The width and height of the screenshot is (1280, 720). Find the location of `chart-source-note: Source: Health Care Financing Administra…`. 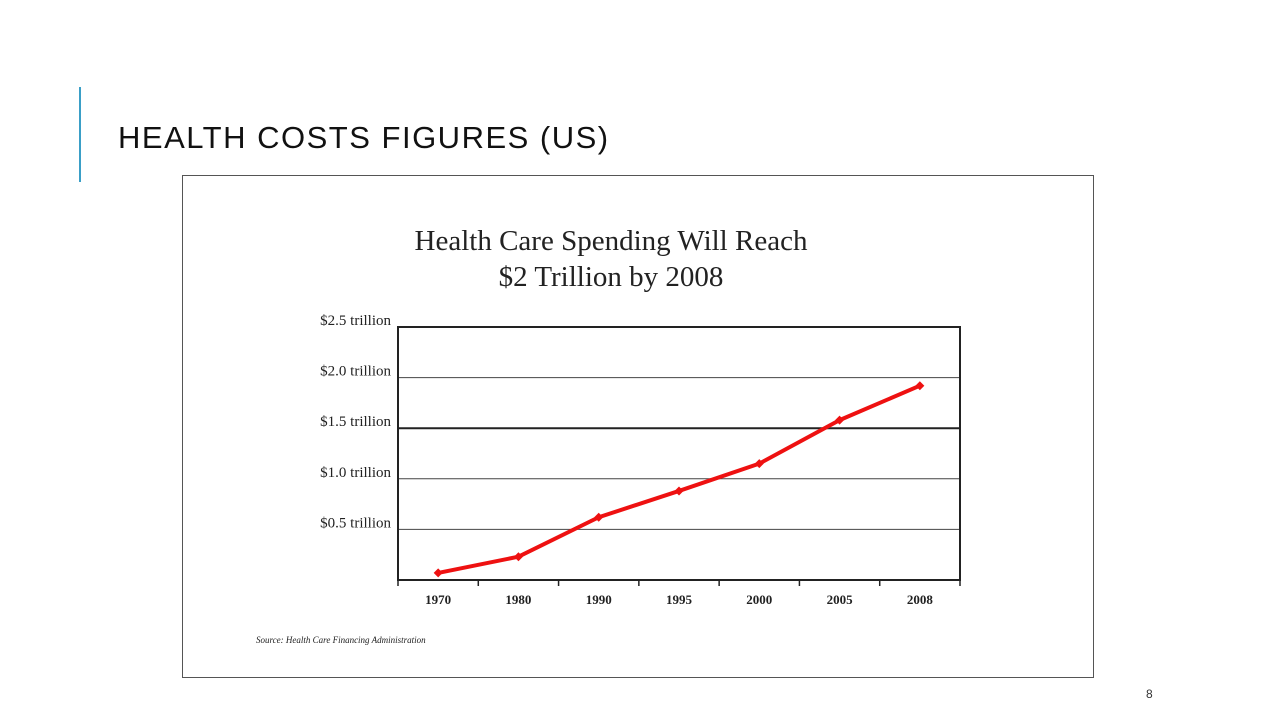

chart-source-note: Source: Health Care Financing Administra… is located at coordinates (341, 640).